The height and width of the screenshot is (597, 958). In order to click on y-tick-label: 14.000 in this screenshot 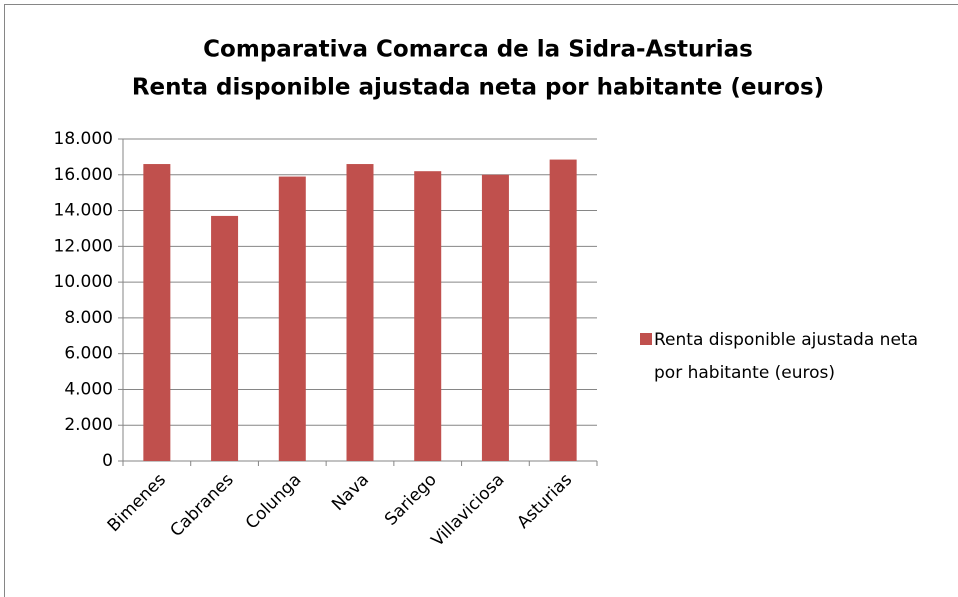, I will do `click(83, 211)`.